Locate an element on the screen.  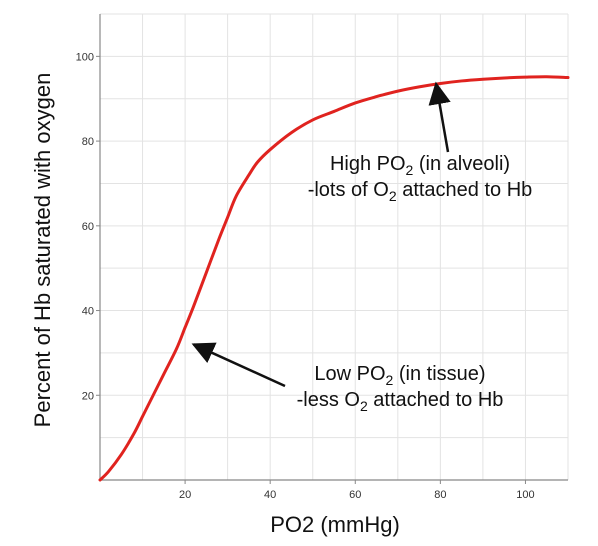
y-tick-label: 60 is located at coordinates (88, 227).